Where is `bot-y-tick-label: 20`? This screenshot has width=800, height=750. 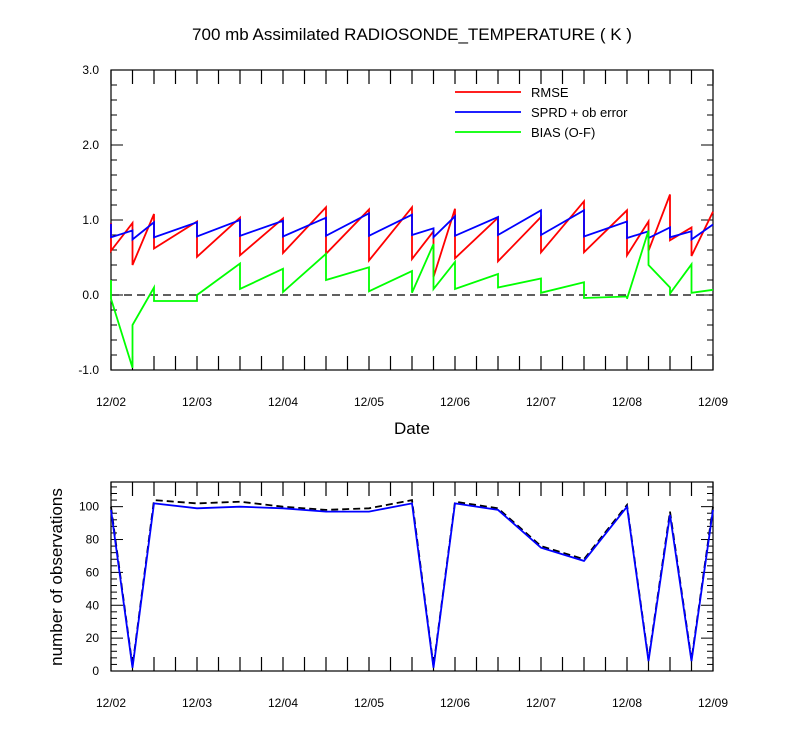
bot-y-tick-label: 20 is located at coordinates (93, 638).